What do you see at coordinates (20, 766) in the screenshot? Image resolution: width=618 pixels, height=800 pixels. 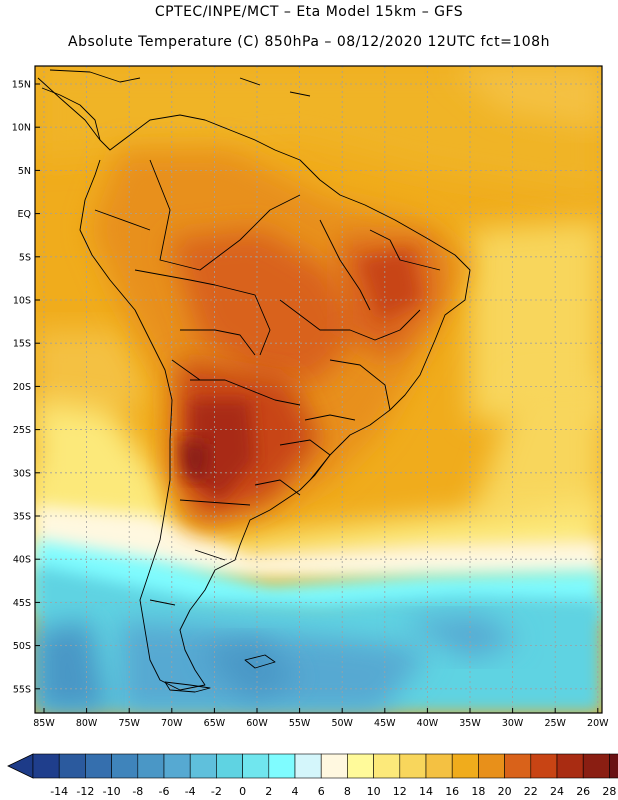 I see `colorbar-left-arrow` at bounding box center [20, 766].